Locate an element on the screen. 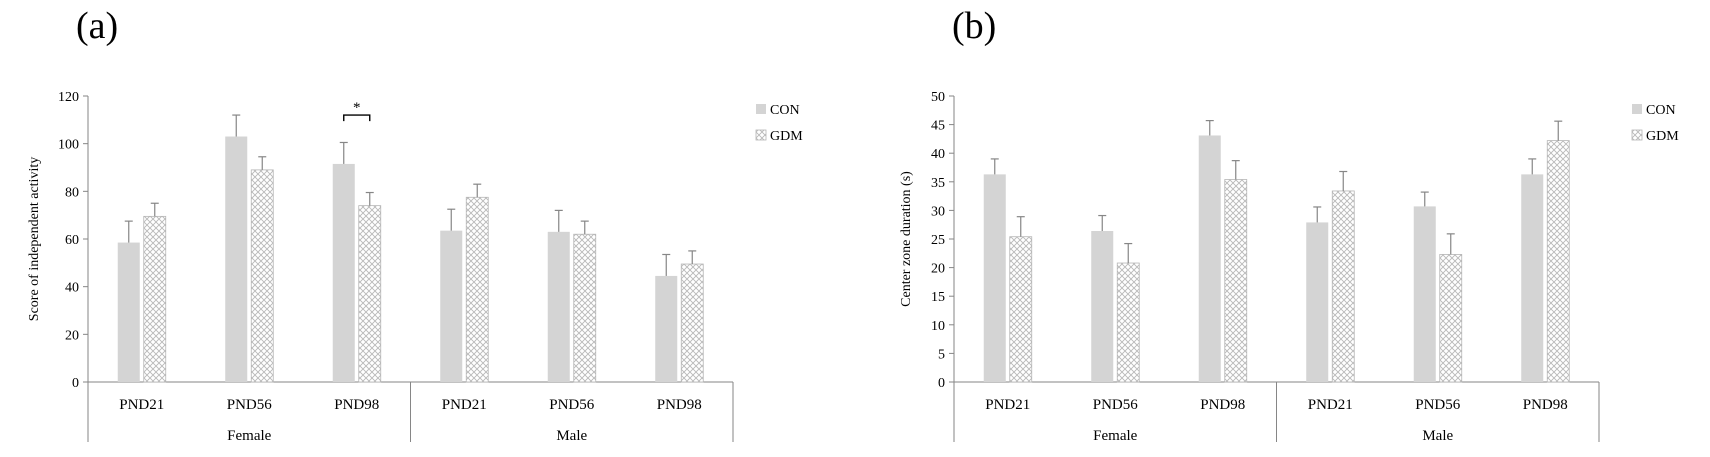 This screenshot has width=1710, height=457. y-tick-label: 35 is located at coordinates (938, 183).